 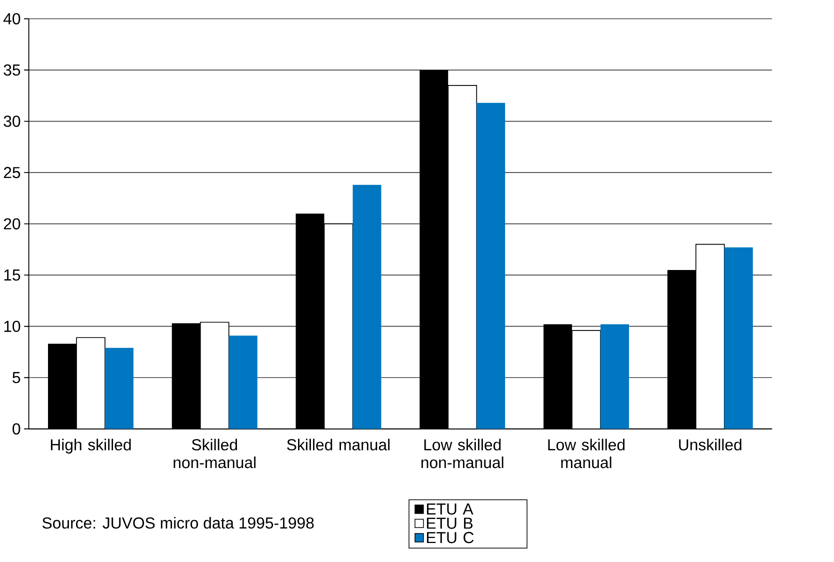 What do you see at coordinates (450, 538) in the screenshot?
I see `legend-label: ETU C` at bounding box center [450, 538].